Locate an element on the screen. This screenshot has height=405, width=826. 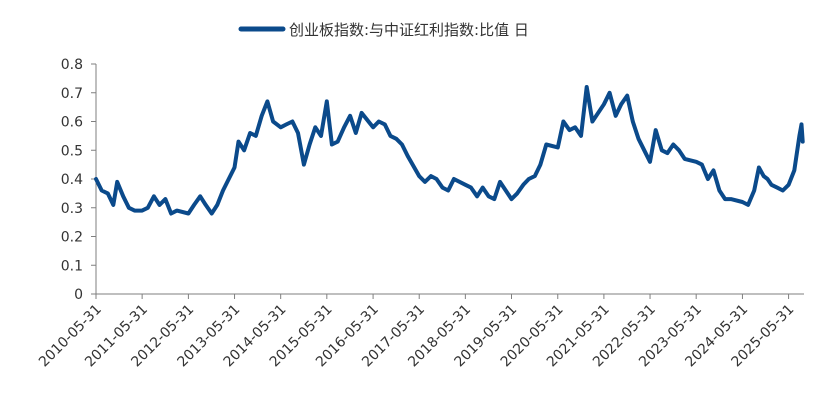
legend-label: 创业板指数:与中证红利指数:比值 日 is located at coordinates (409, 30).